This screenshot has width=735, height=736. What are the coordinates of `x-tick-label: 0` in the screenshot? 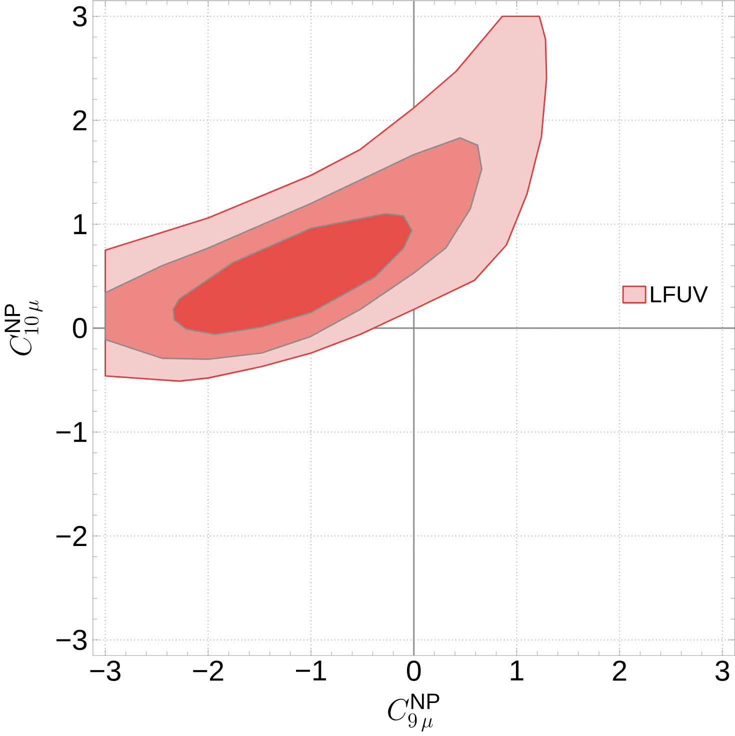 It's located at (413, 670).